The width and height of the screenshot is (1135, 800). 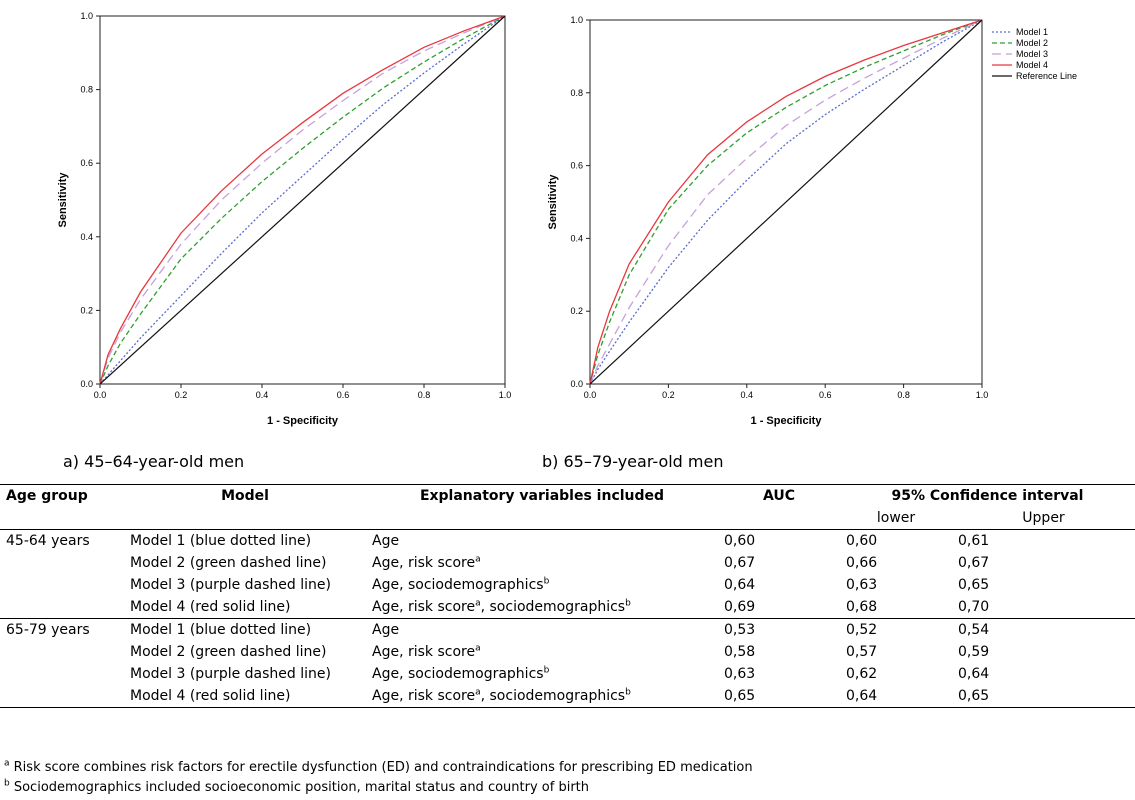 What do you see at coordinates (86, 384) in the screenshot?
I see `y-tick-label: 0.0` at bounding box center [86, 384].